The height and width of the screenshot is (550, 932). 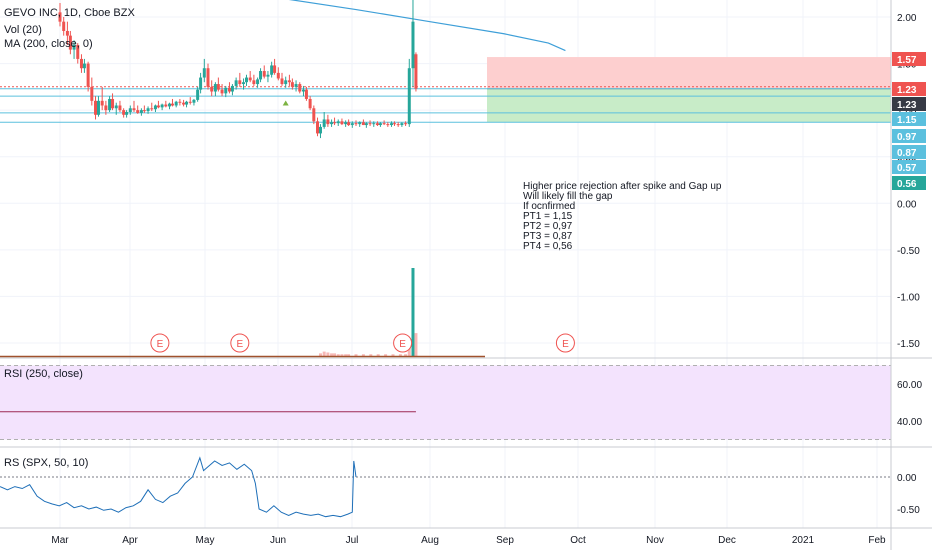 I want to click on rsi-legend: RSI (250, close), so click(x=43, y=374).